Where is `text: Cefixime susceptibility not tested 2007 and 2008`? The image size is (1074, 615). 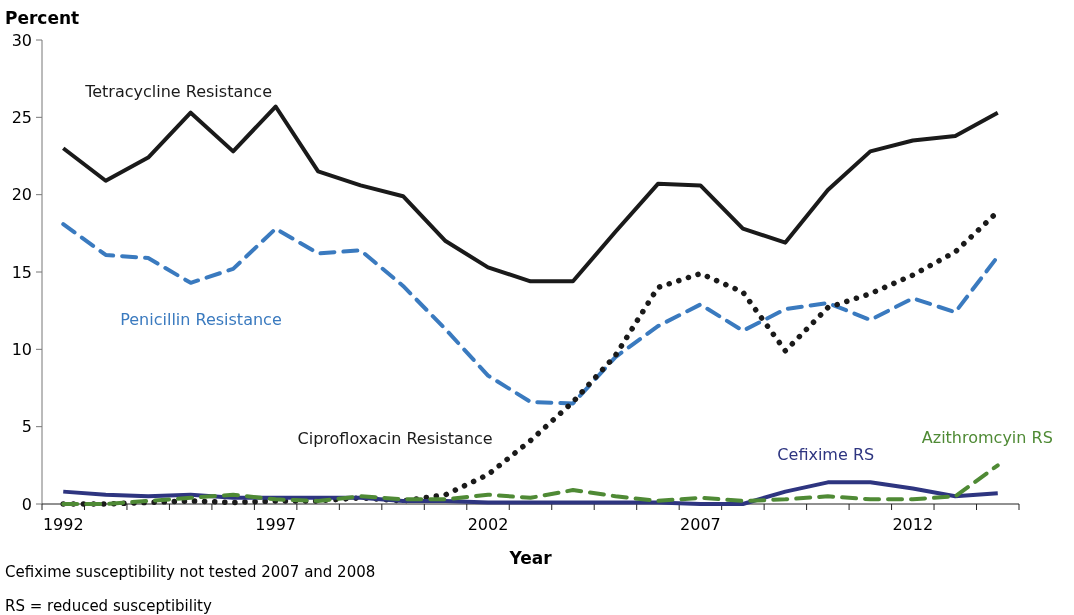 text: Cefixime susceptibility not tested 2007 and 2008 is located at coordinates (190, 572).